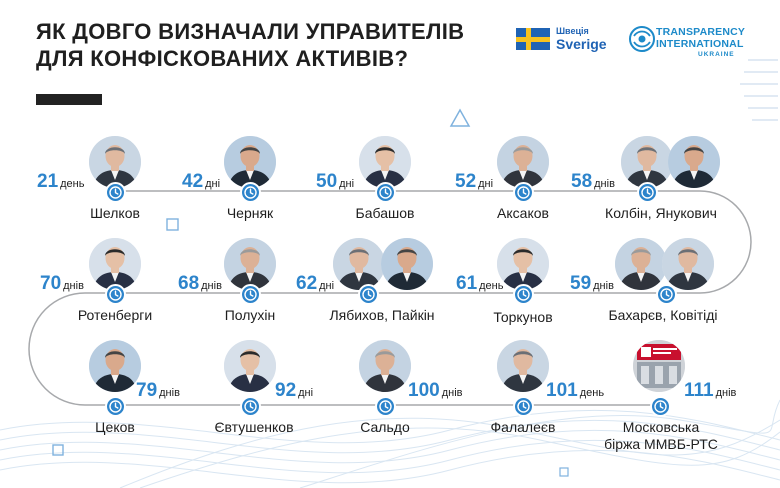 This screenshot has height=488, width=780. Describe the element at coordinates (250, 213) in the screenshot. I see `person-name: Черняк` at that location.